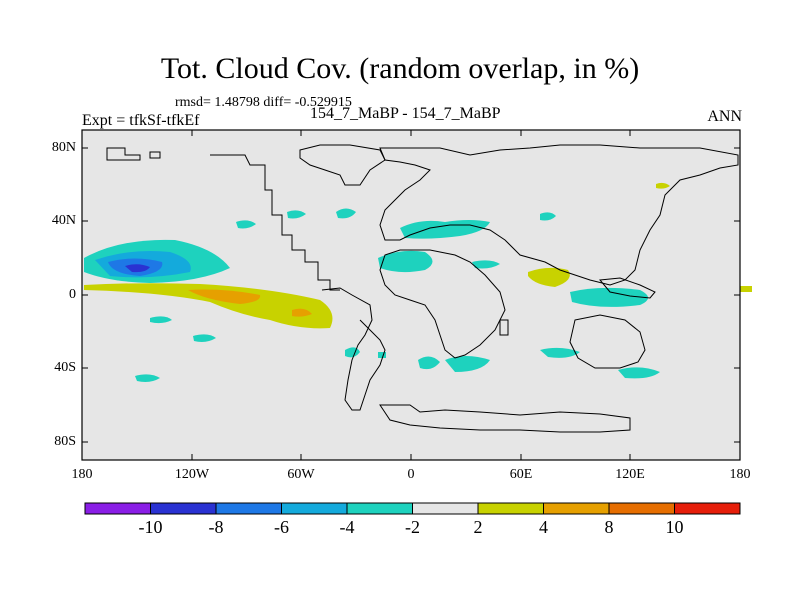 This screenshot has height=600, width=800. I want to click on colorbar-tick-label: 8, so click(609, 527).